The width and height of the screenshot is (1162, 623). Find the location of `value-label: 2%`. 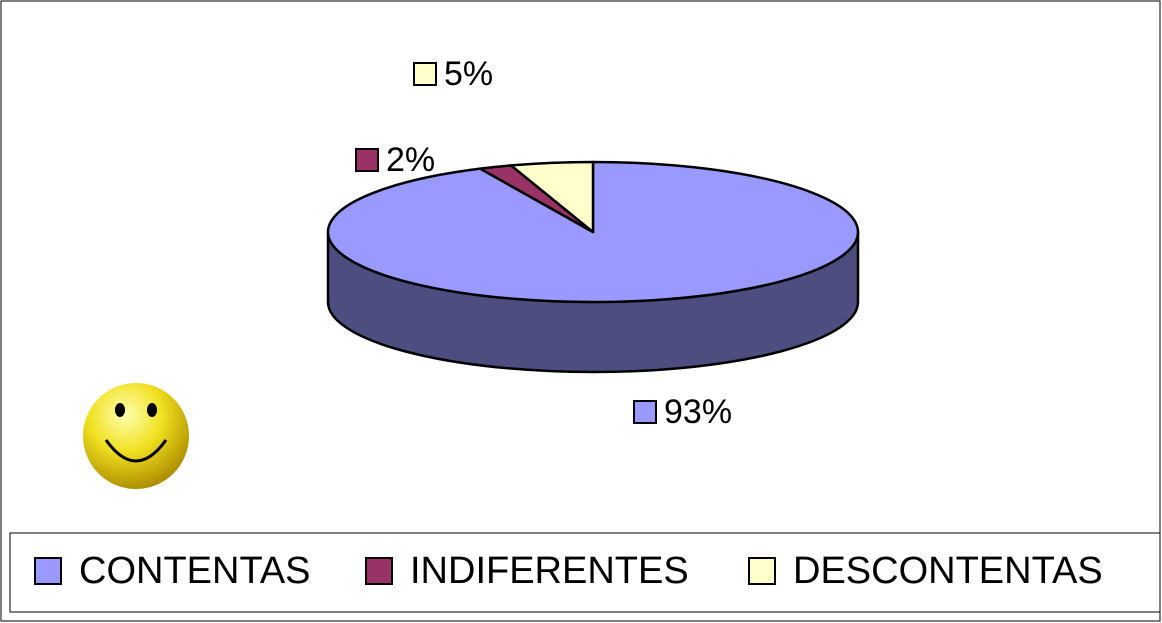

value-label: 2% is located at coordinates (410, 160).